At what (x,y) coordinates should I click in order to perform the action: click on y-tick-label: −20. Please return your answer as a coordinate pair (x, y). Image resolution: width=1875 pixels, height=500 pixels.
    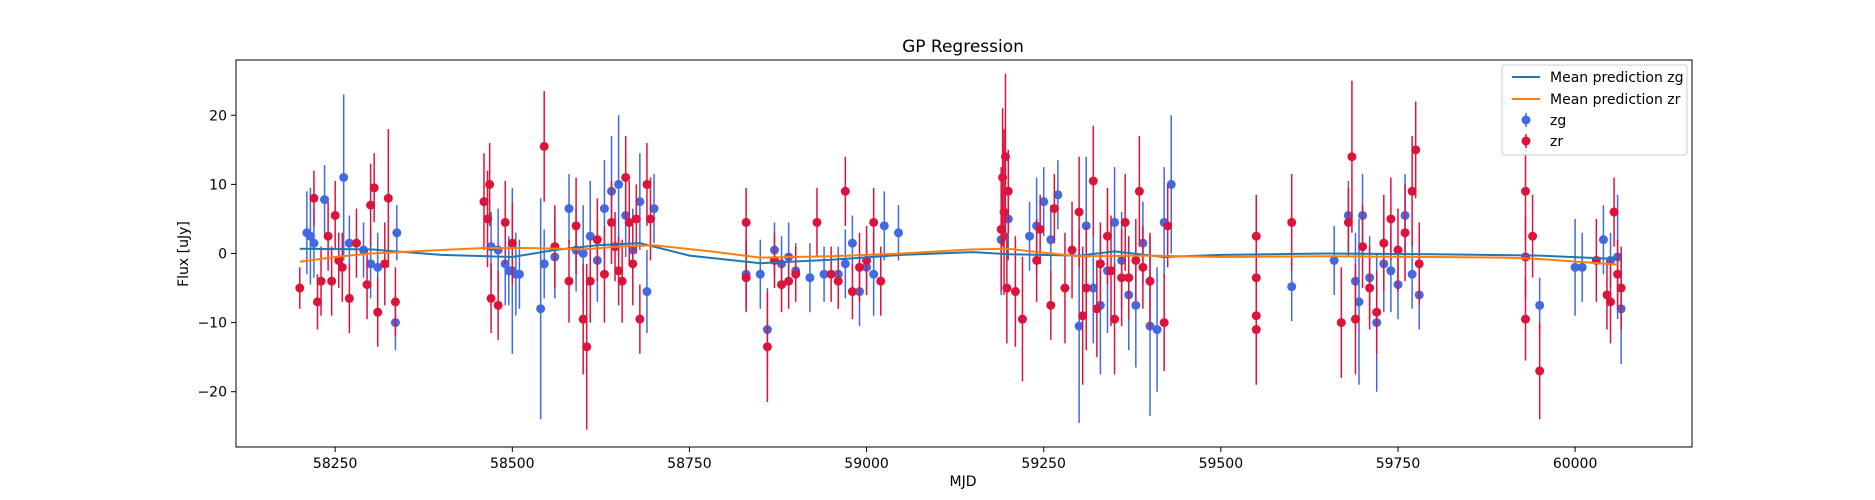
    Looking at the image, I should click on (212, 393).